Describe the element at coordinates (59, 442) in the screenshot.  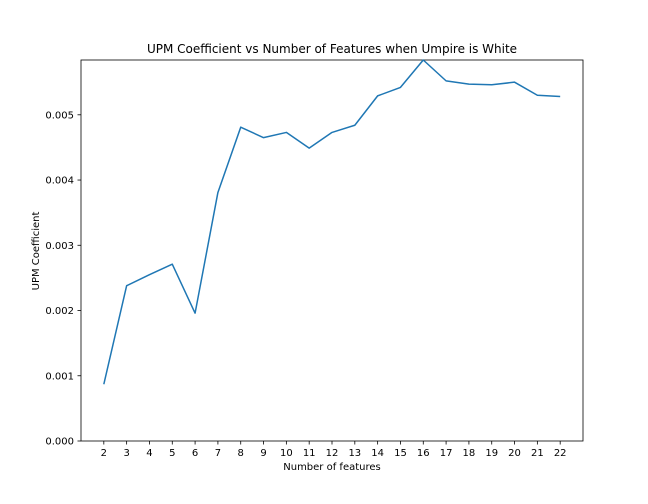
I see `y-tick-label: 0.000` at that location.